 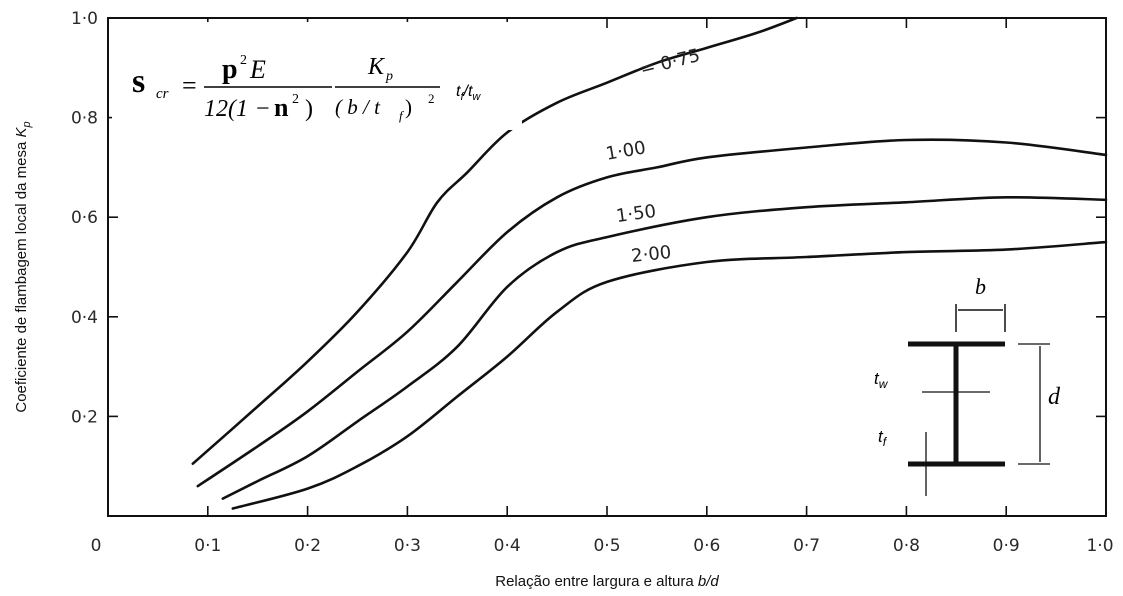 I want to click on b-label: b, so click(x=980, y=286).